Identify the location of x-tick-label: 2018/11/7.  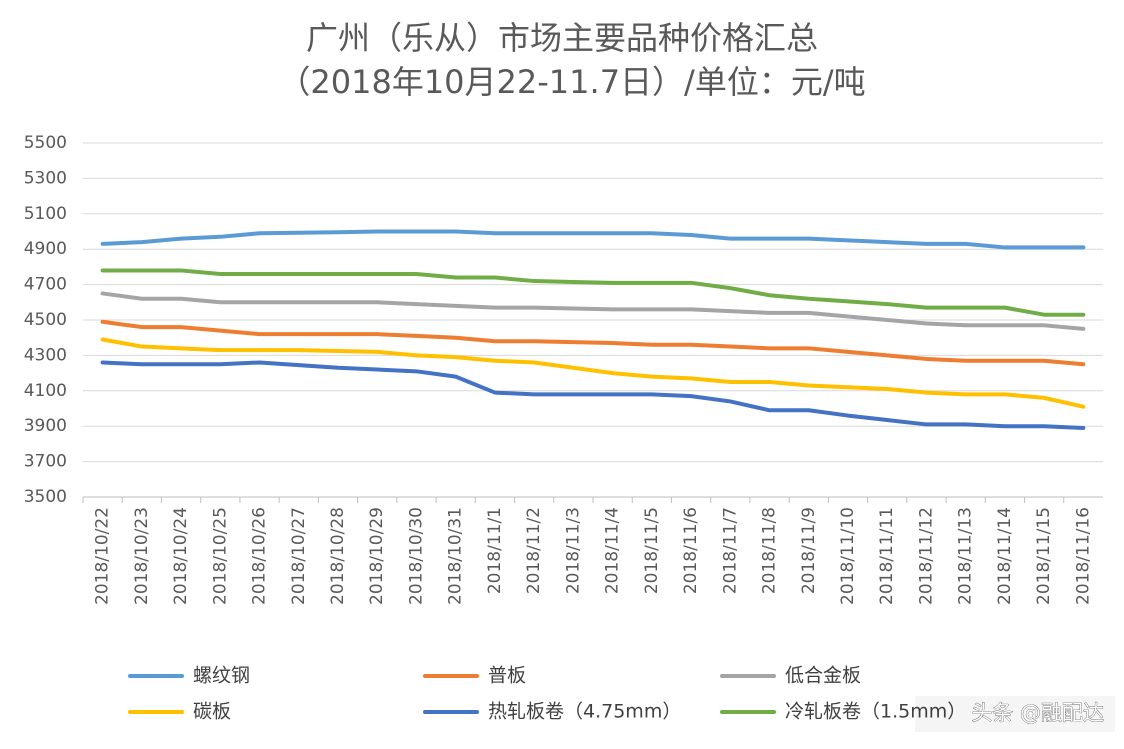
(730, 550).